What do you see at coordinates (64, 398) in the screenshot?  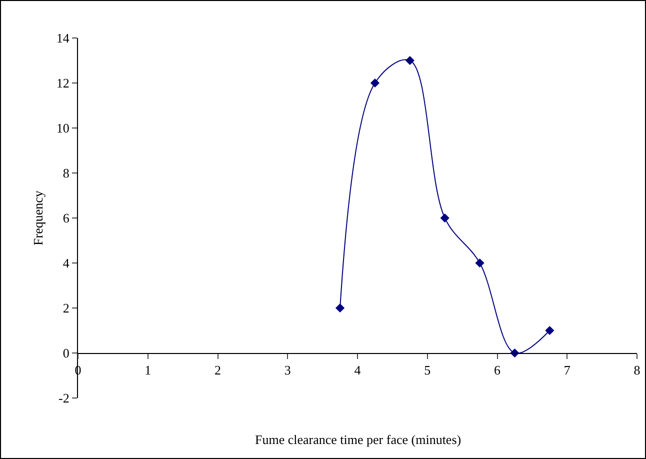 I see `y-tick-label: -2` at bounding box center [64, 398].